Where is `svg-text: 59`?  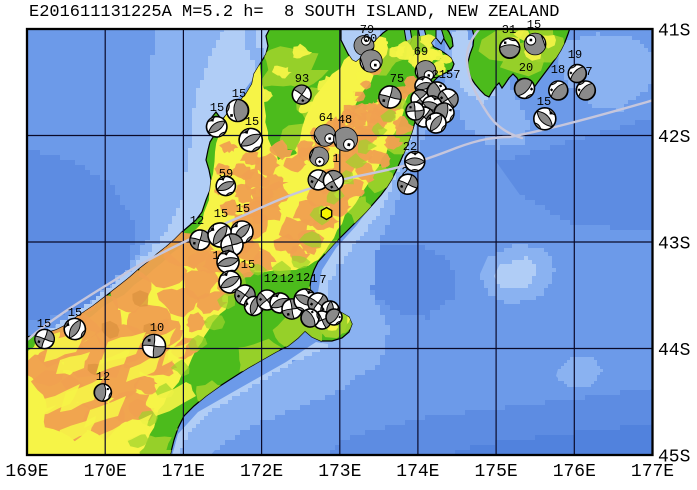 svg-text: 59 is located at coordinates (226, 174).